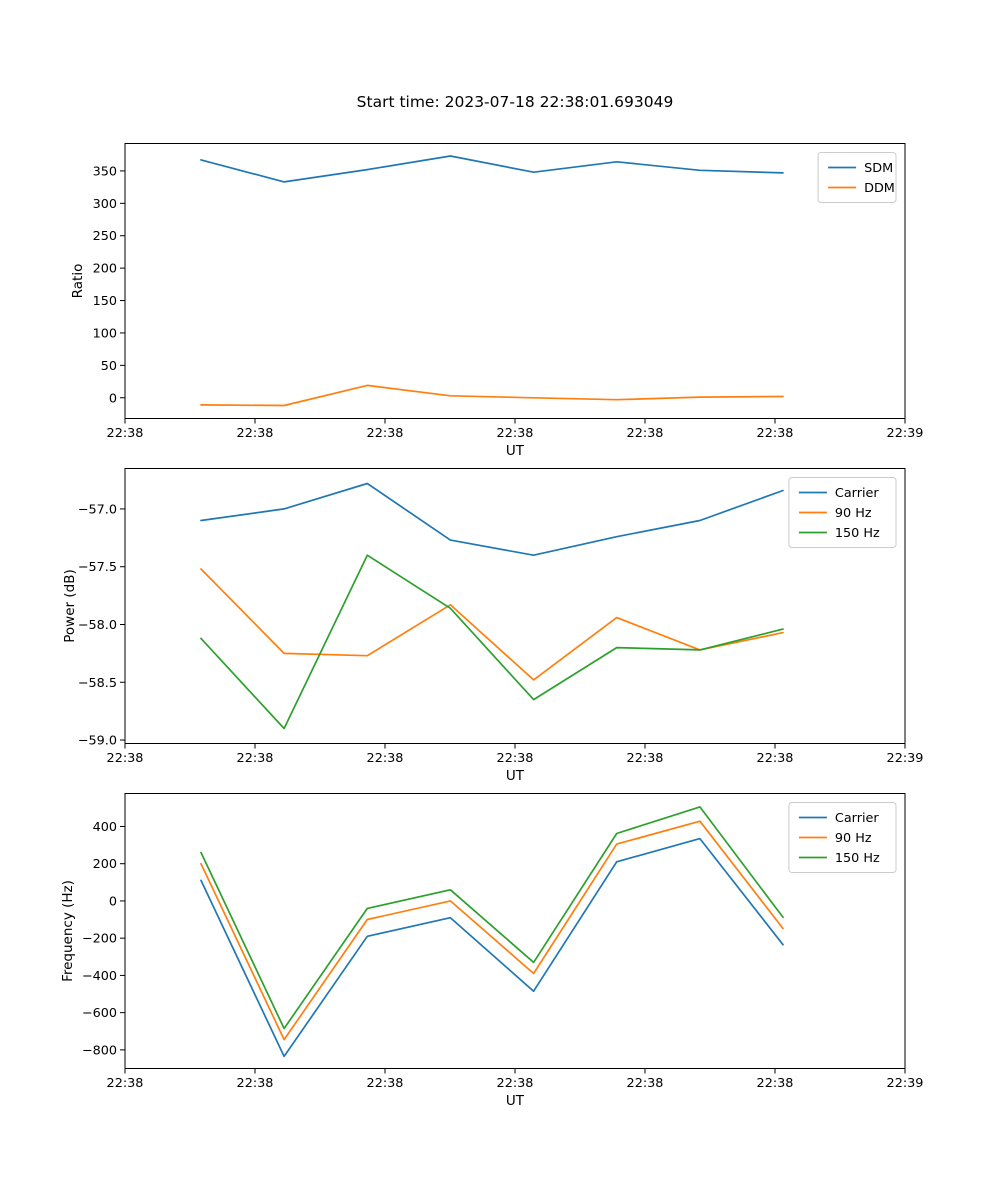 The height and width of the screenshot is (1200, 1000). What do you see at coordinates (99, 976) in the screenshot?
I see `y-tick-label: −400` at bounding box center [99, 976].